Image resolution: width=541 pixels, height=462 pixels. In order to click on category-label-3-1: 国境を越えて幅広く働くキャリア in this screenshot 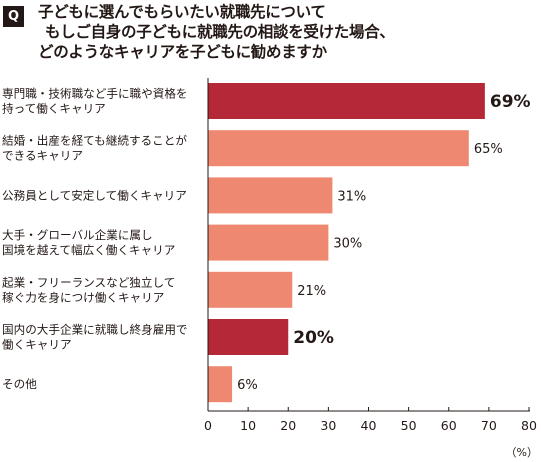, I will do `click(88, 250)`.